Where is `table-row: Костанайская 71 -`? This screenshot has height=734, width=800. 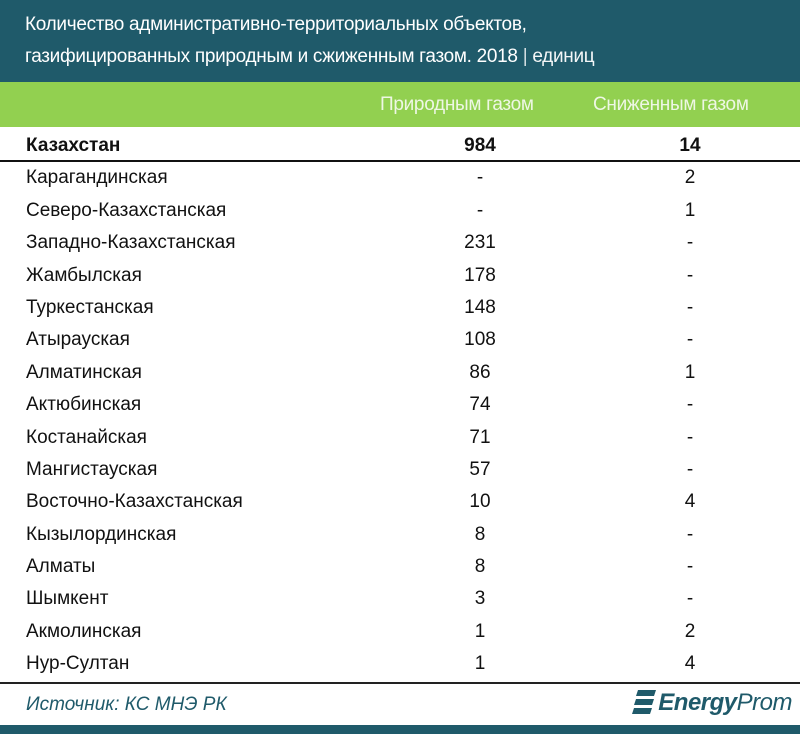 table-row: Костанайская 71 - is located at coordinates (400, 438).